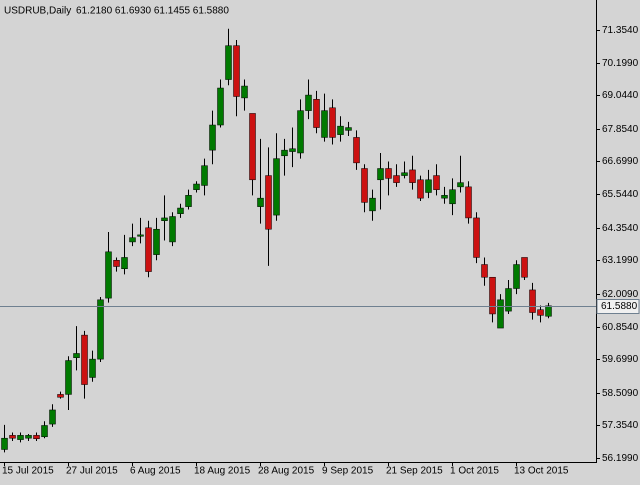  I want to click on y-tick-label: 56.1990, so click(620, 458).